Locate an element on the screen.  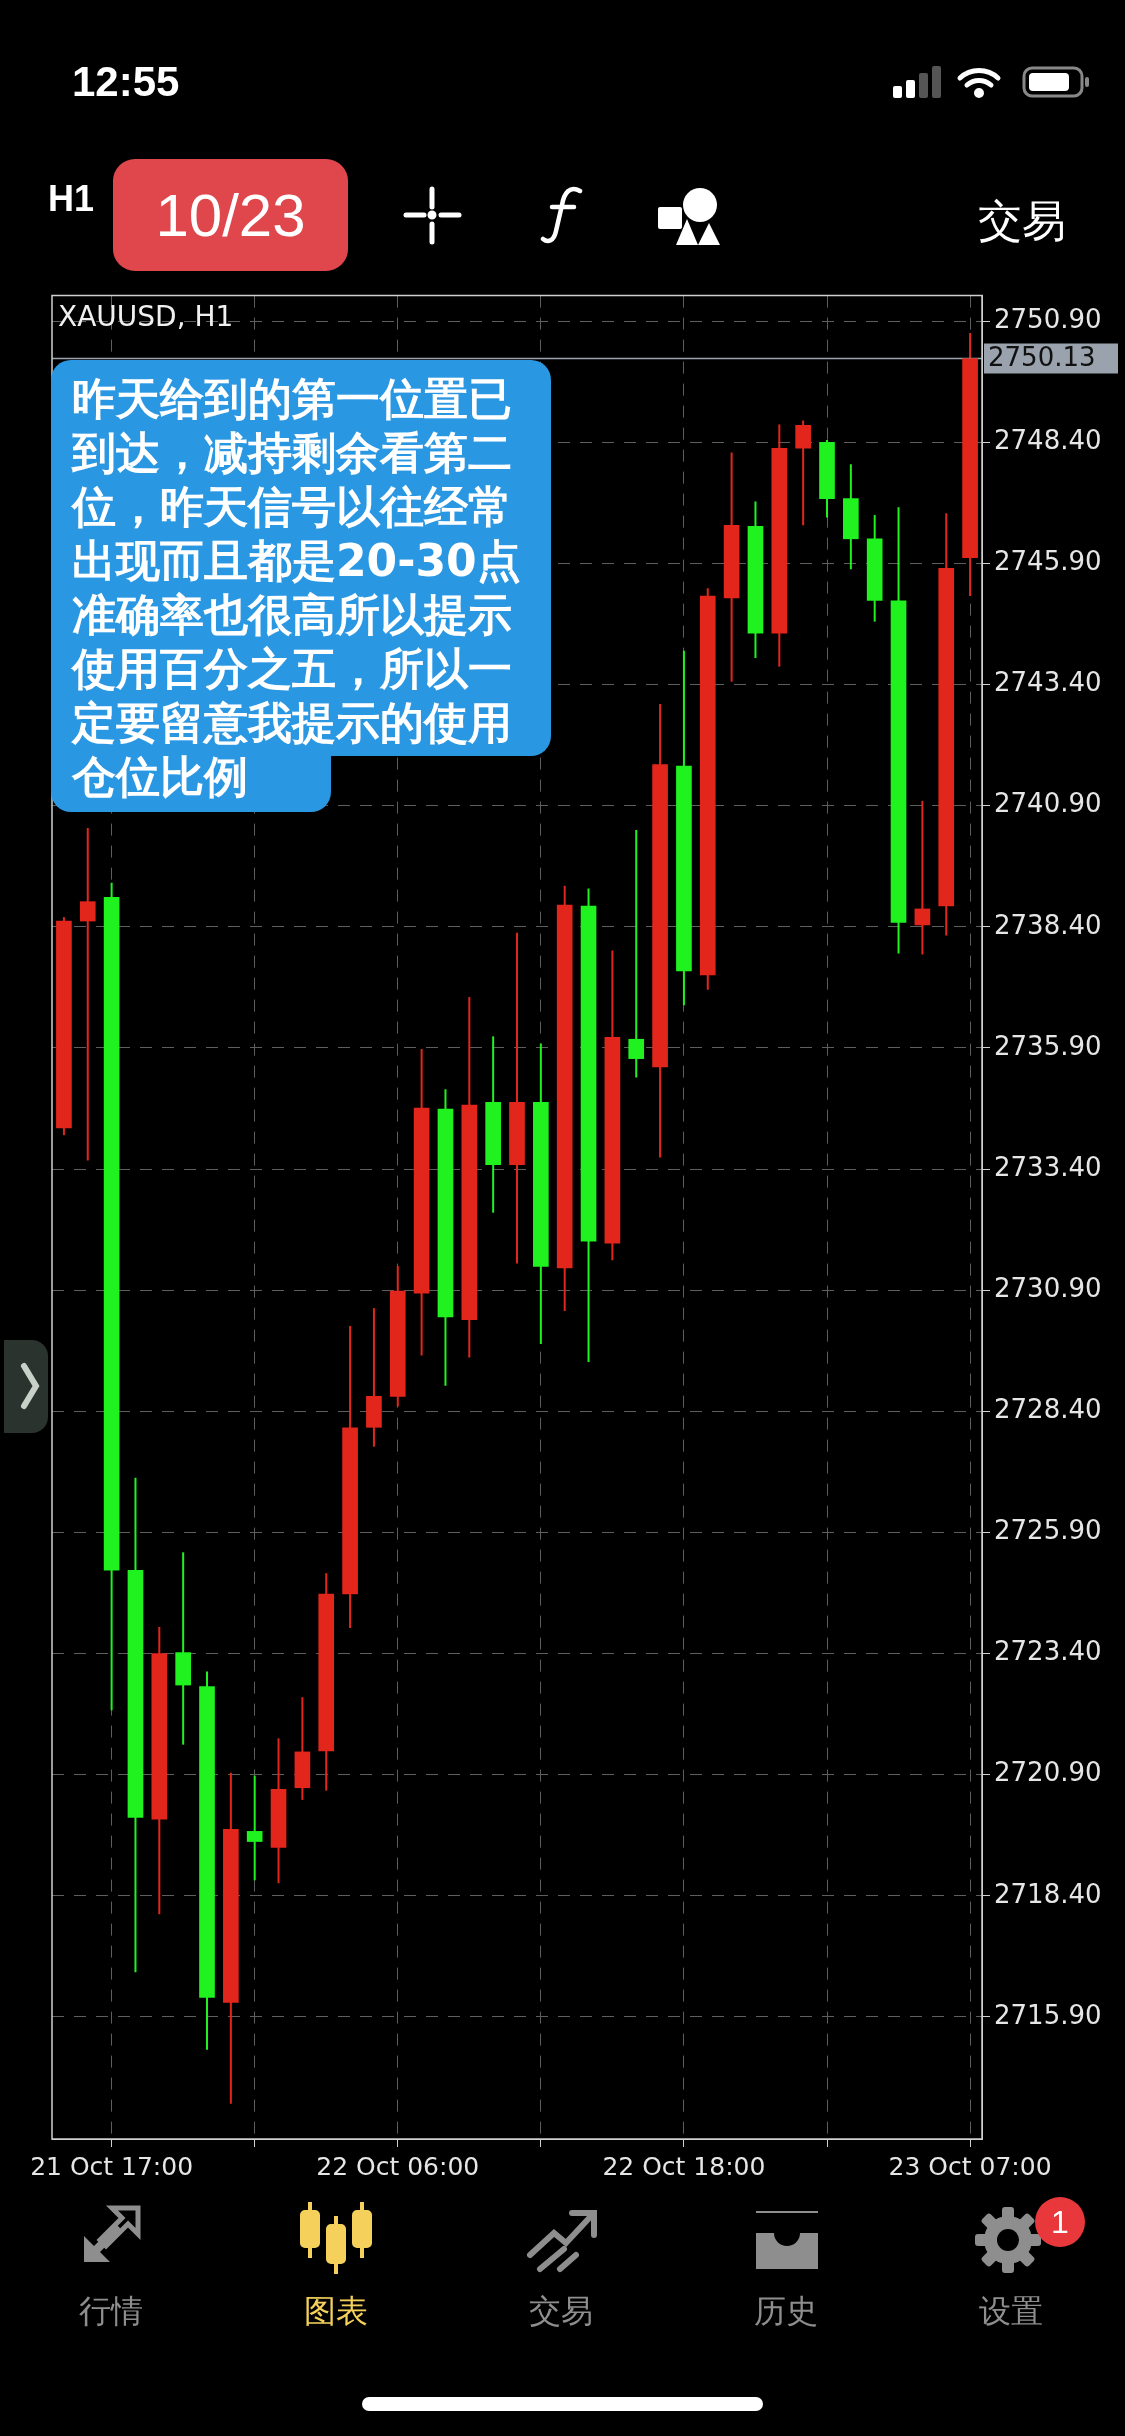
y-tick-label: 2740.90 is located at coordinates (1048, 803).